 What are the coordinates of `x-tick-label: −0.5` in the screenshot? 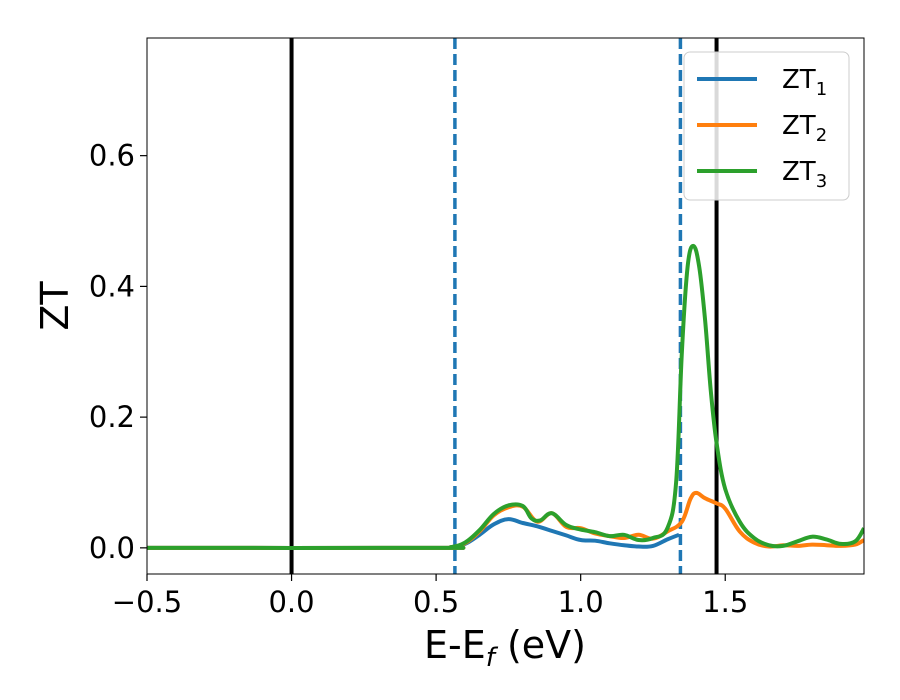 It's located at (147, 602).